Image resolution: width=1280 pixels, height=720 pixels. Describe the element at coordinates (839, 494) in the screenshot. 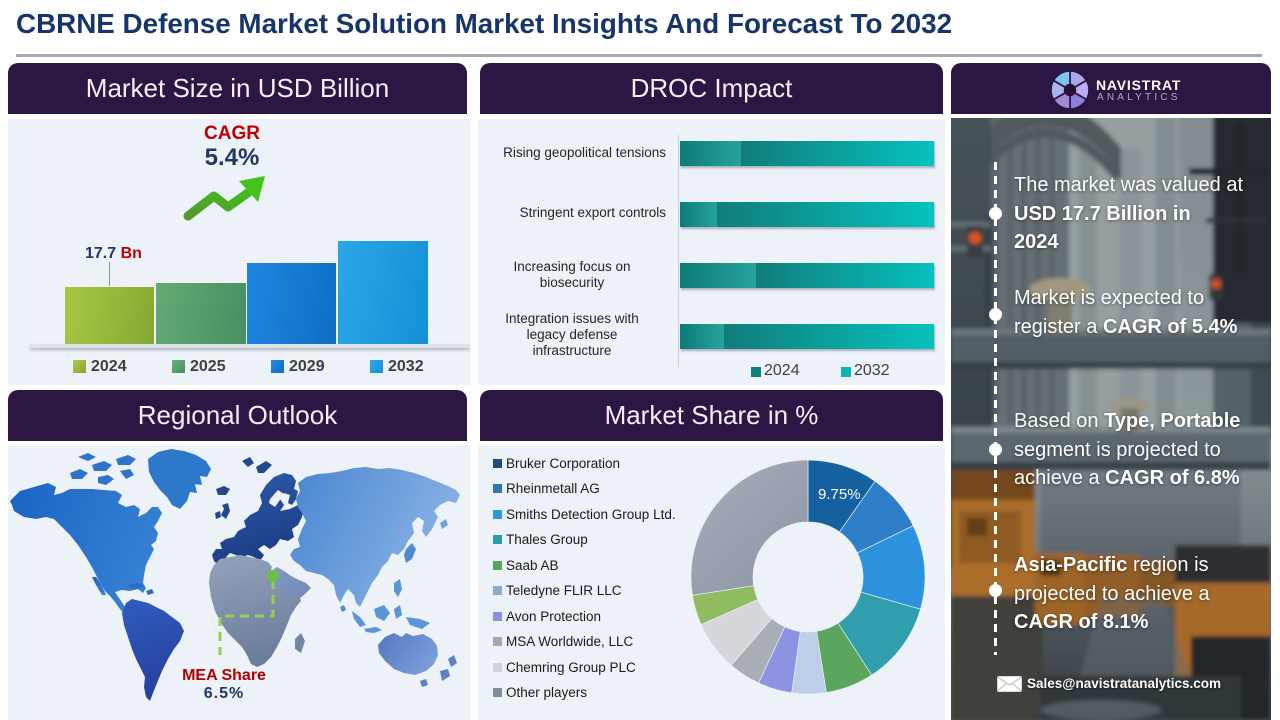

I see `svg-text: 9.75%` at that location.